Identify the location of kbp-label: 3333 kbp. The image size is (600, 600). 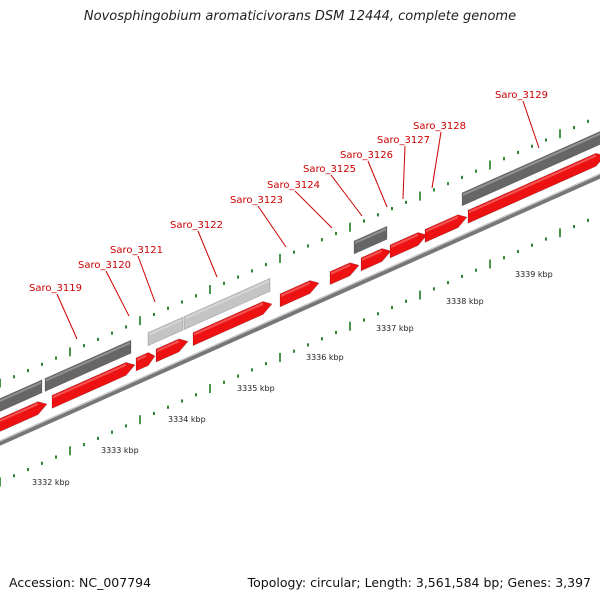
(120, 450).